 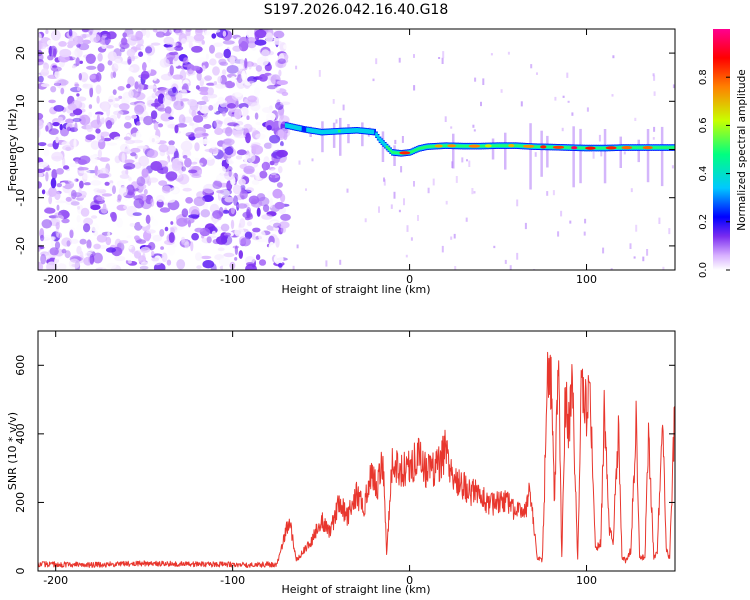 I want to click on y-tick-label: -20, so click(x=20, y=246).